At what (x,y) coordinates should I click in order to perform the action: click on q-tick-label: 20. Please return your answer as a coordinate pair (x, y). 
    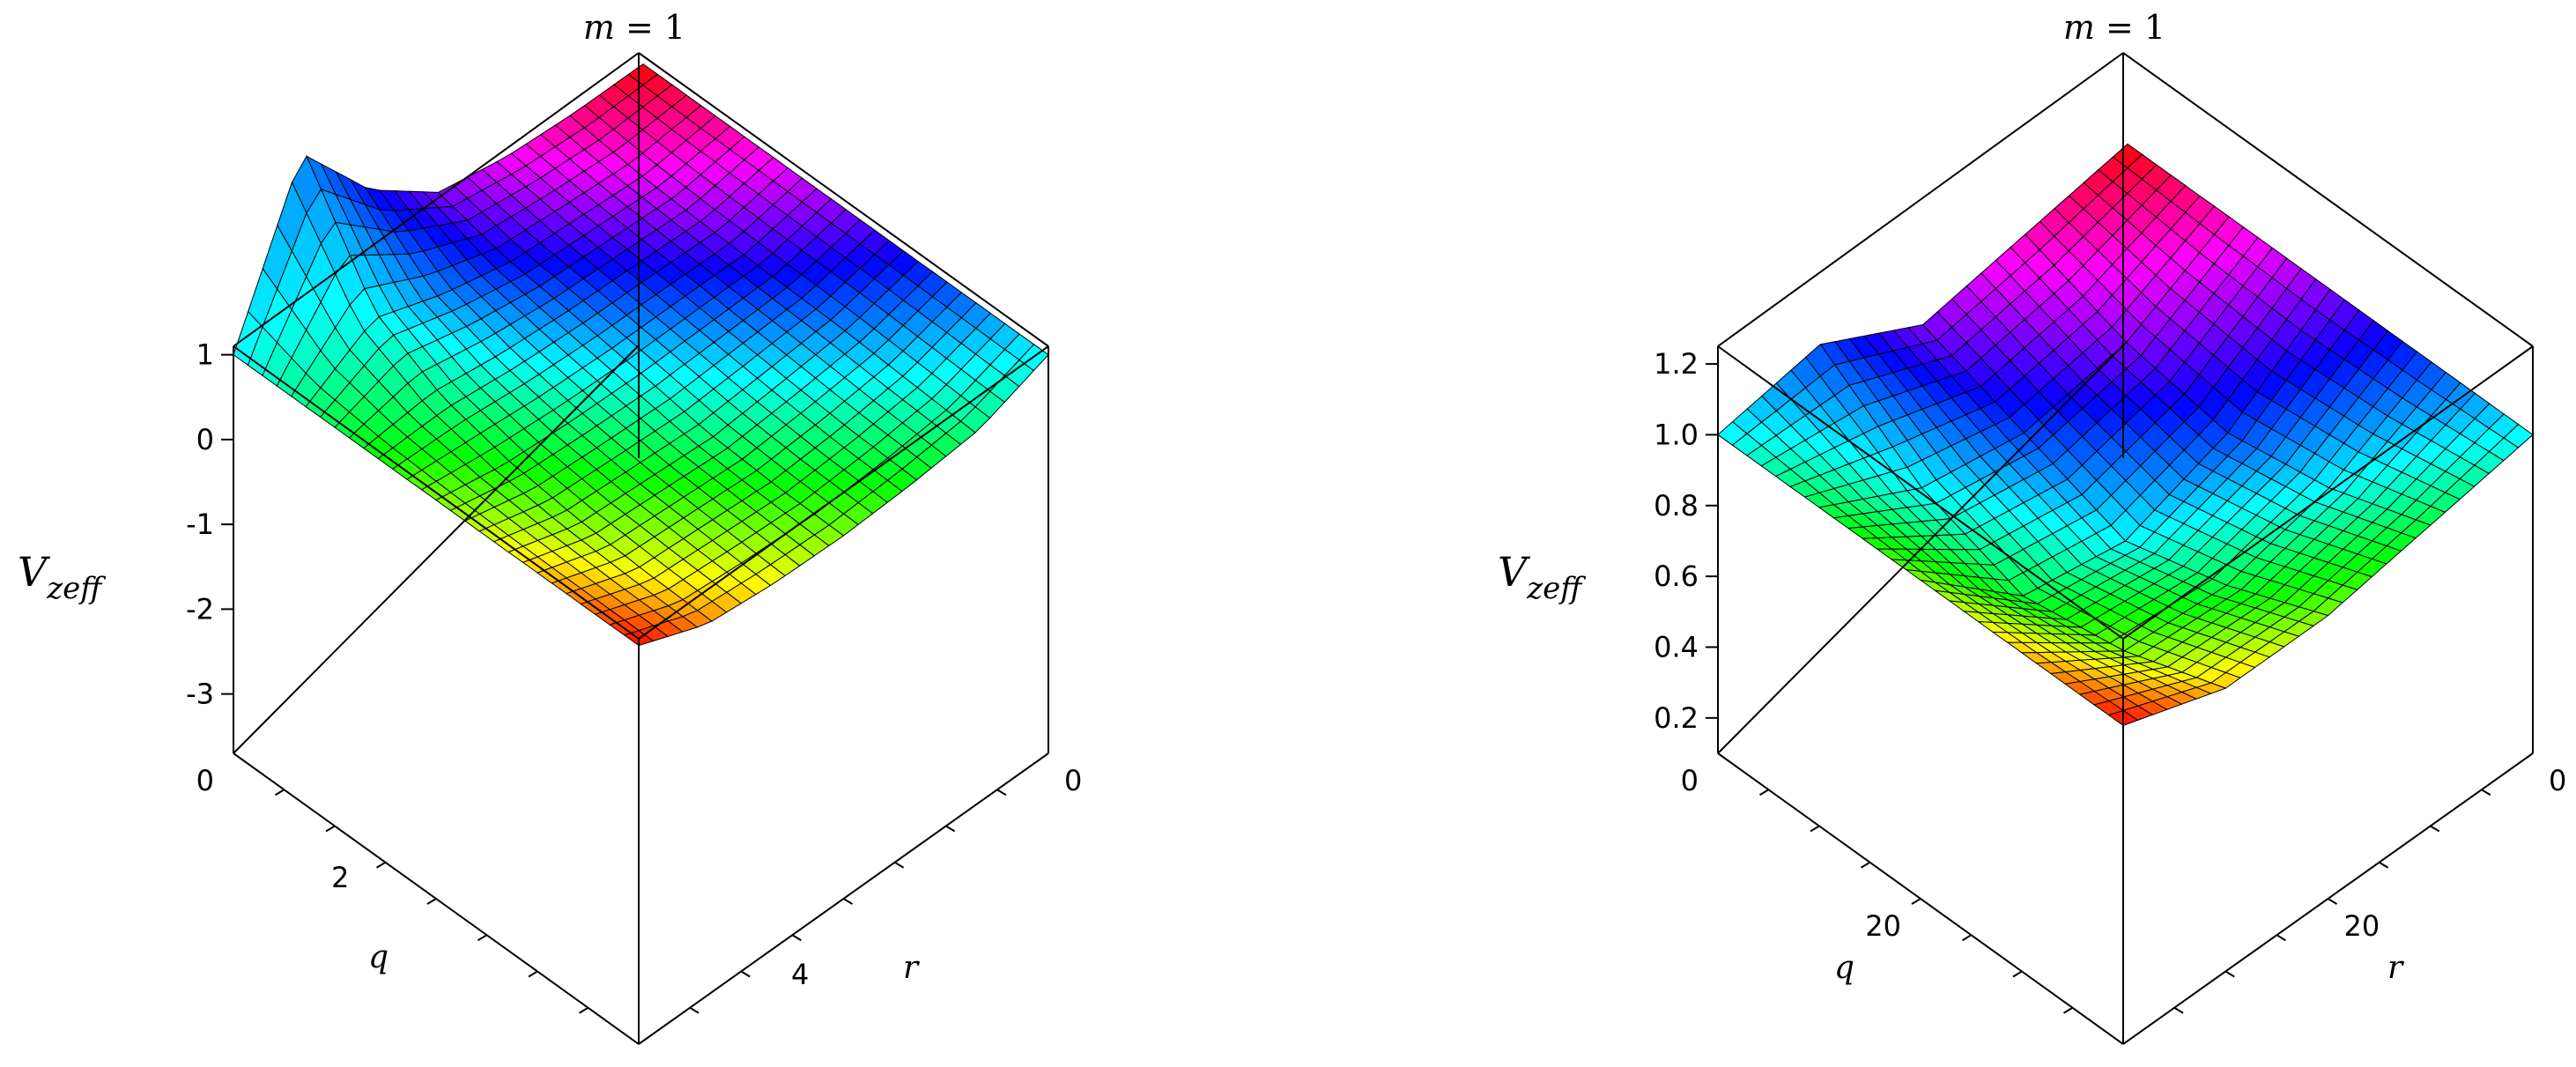
    Looking at the image, I should click on (1883, 926).